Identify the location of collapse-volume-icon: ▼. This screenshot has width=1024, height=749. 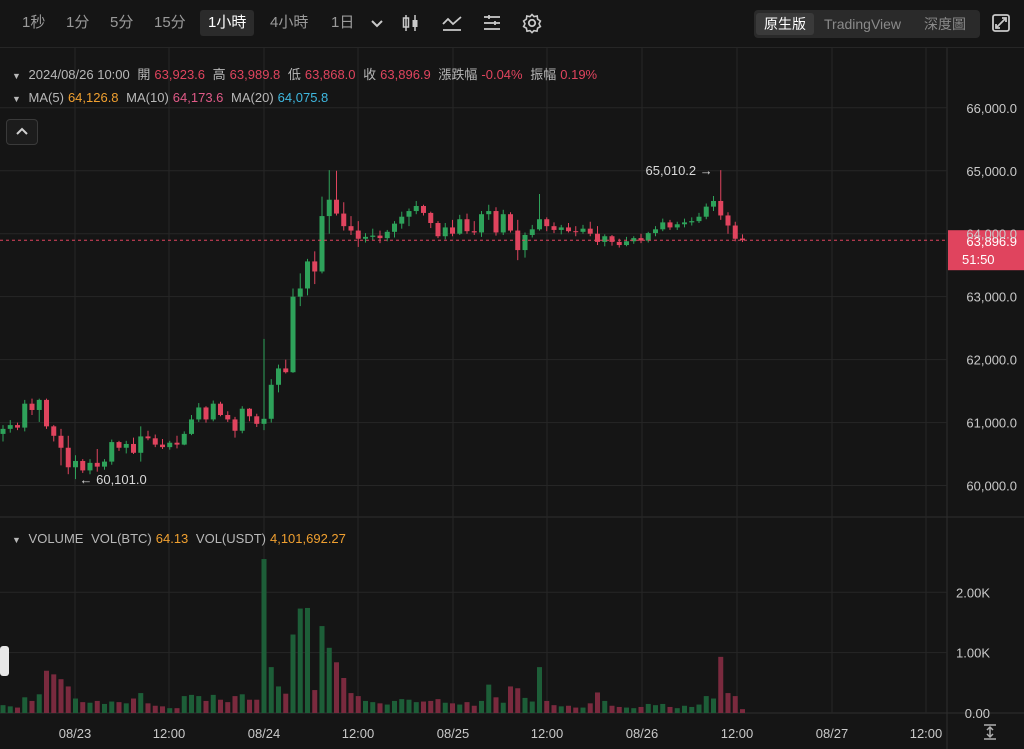
(16, 540).